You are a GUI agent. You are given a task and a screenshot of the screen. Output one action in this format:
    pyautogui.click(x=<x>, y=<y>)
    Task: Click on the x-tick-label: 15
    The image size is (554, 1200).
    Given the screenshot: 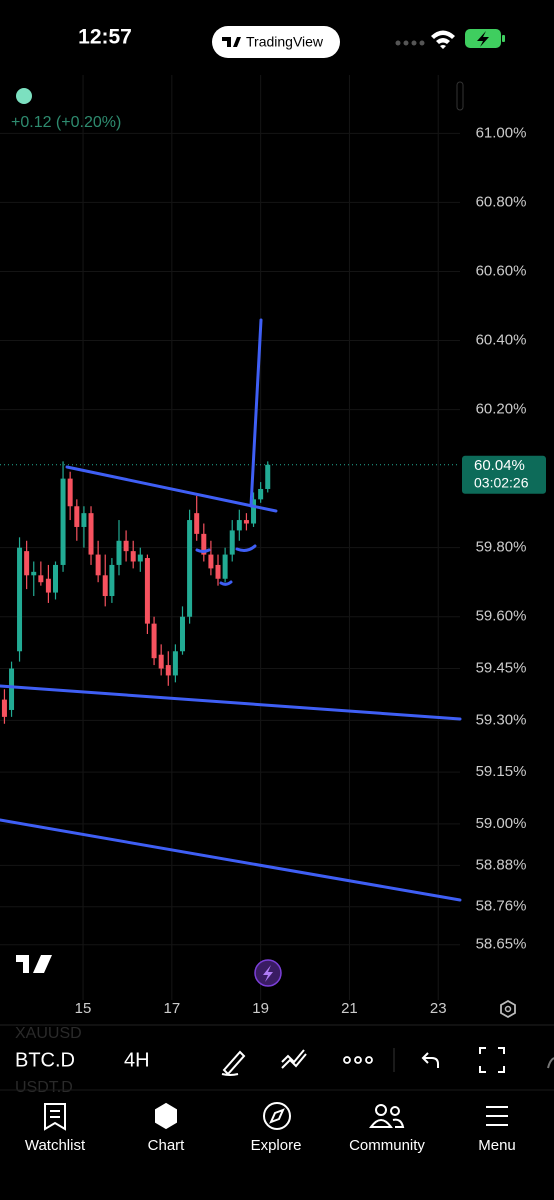 What is the action you would take?
    pyautogui.click(x=83, y=1008)
    